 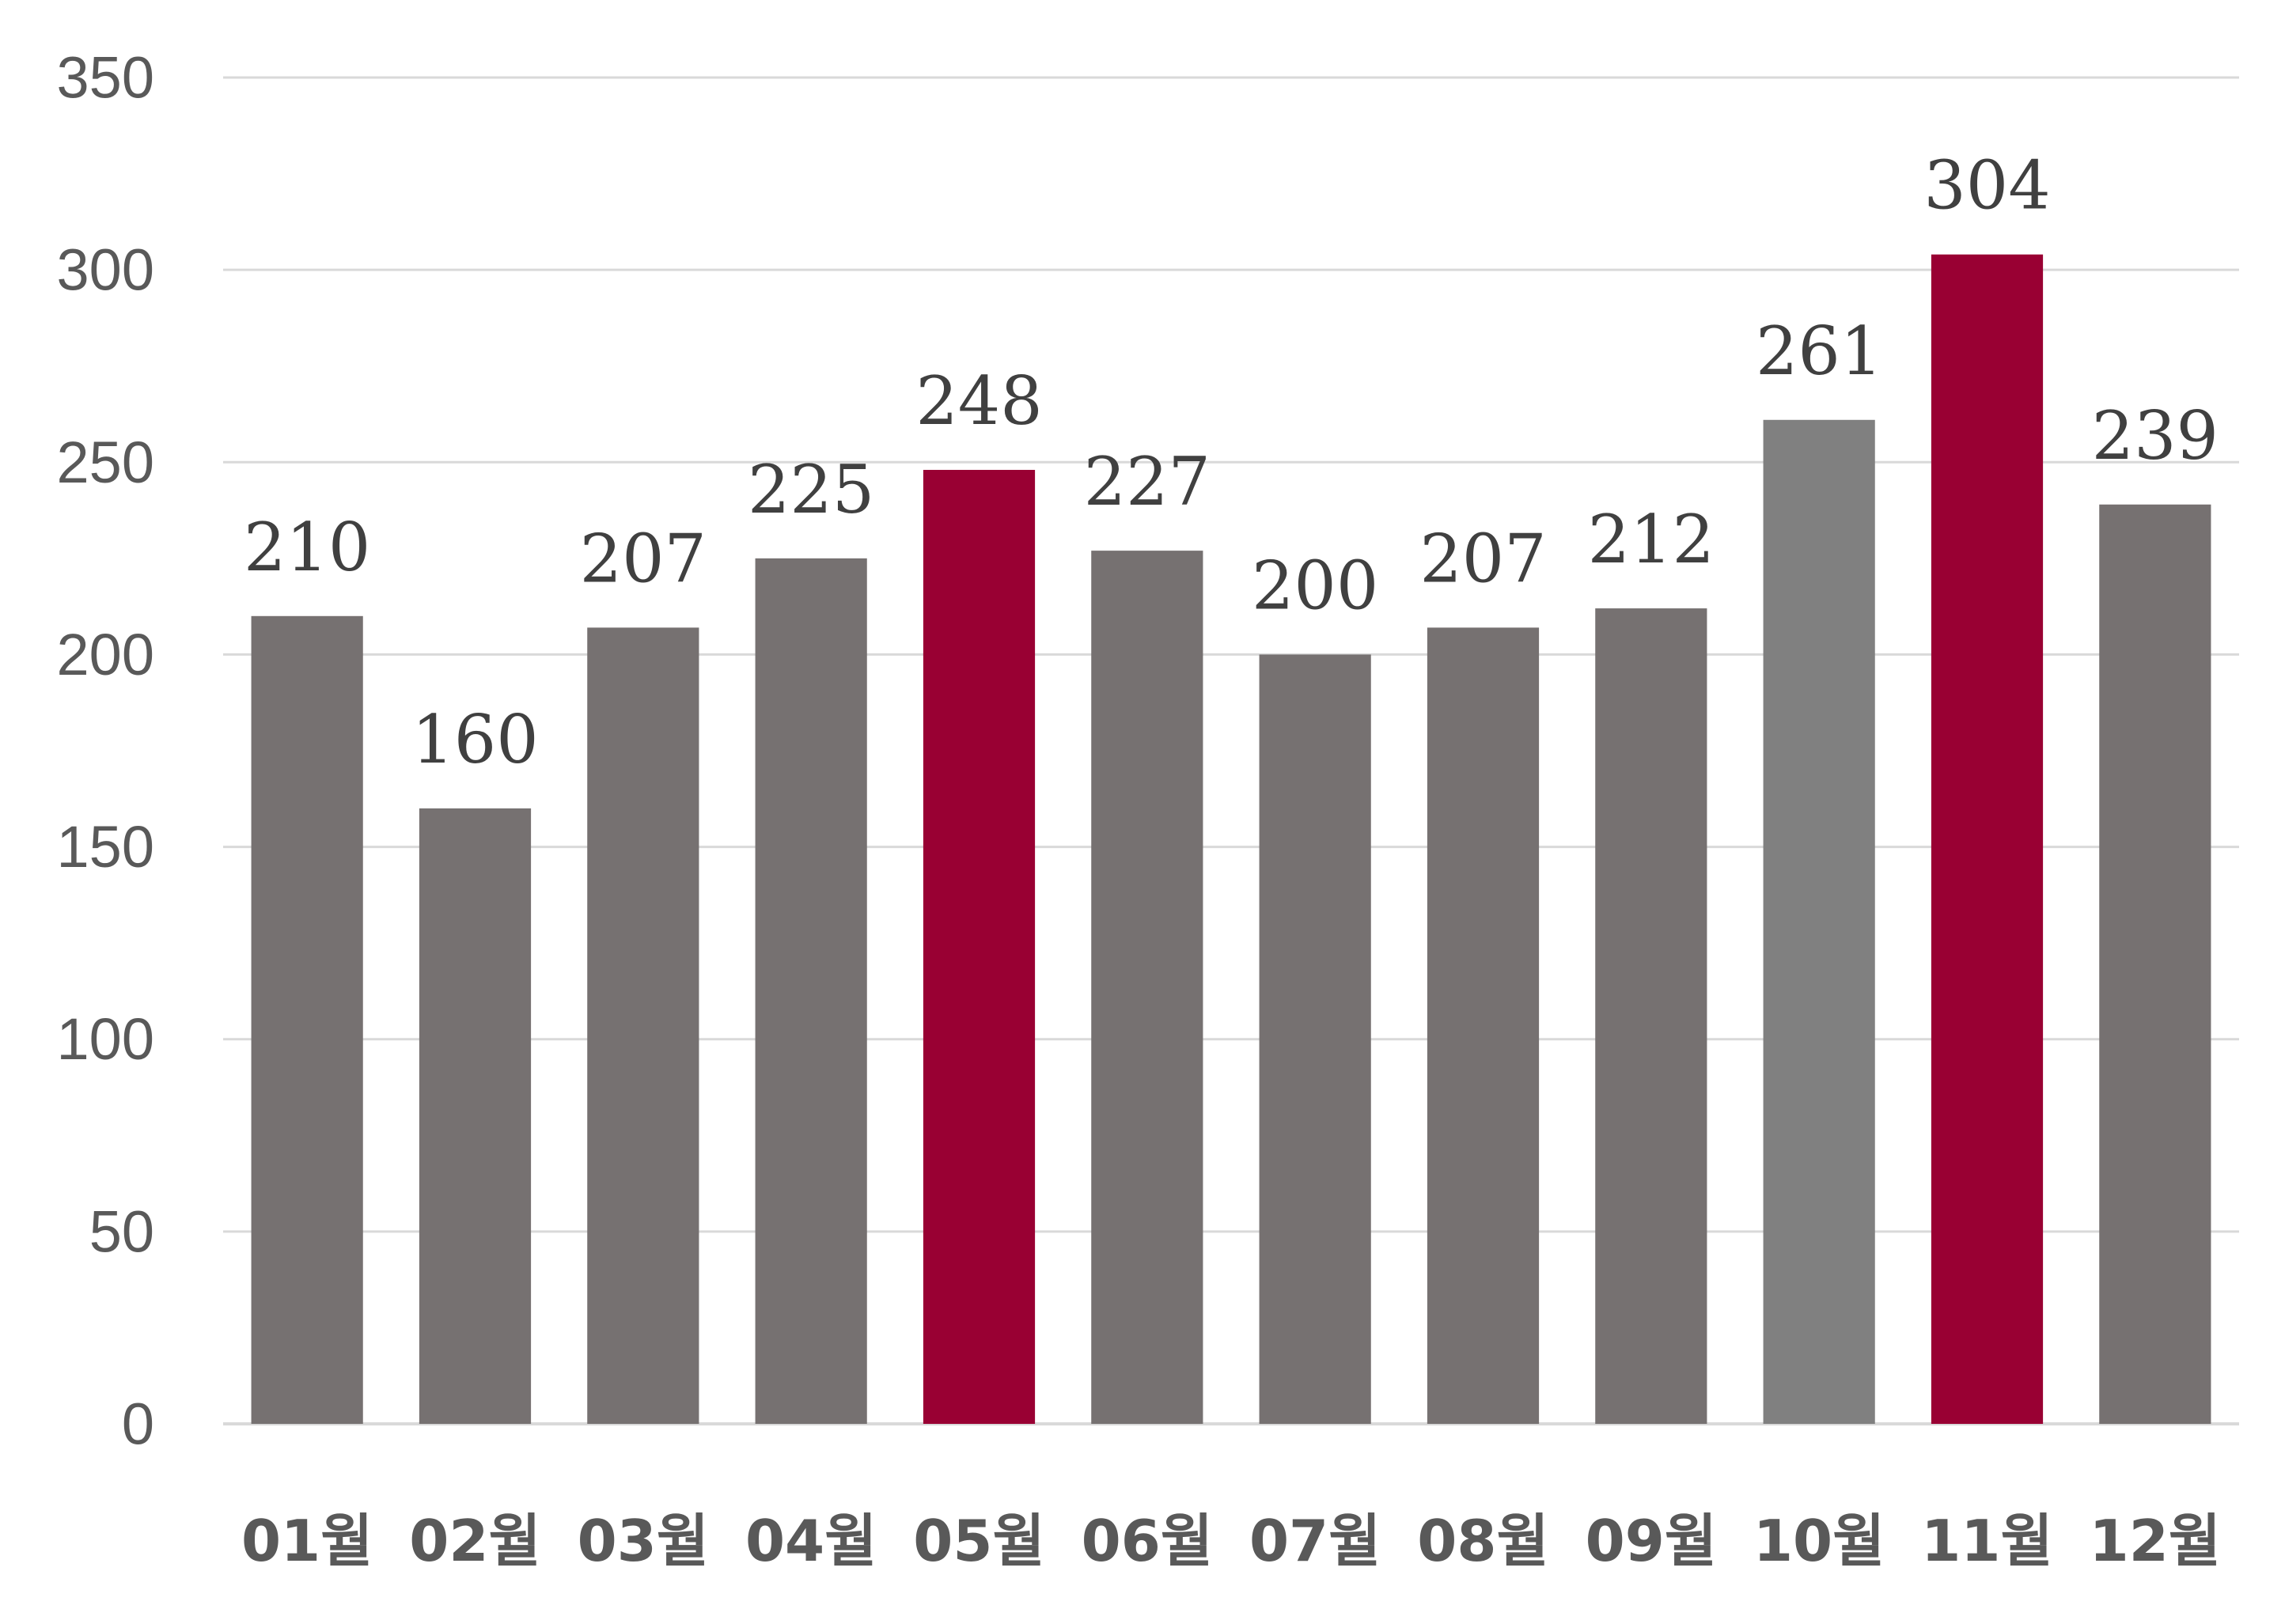 What do you see at coordinates (105, 847) in the screenshot?
I see `y-tick-label-150: 150` at bounding box center [105, 847].